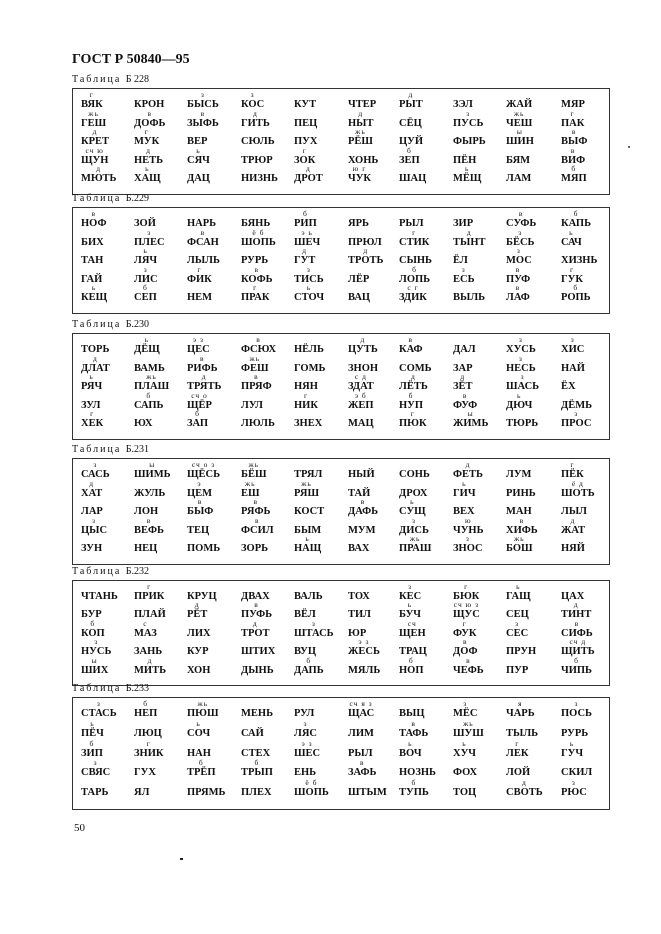 This screenshot has height=934, width=661. I want to click on syllable-cell: НАН, so click(199, 753).